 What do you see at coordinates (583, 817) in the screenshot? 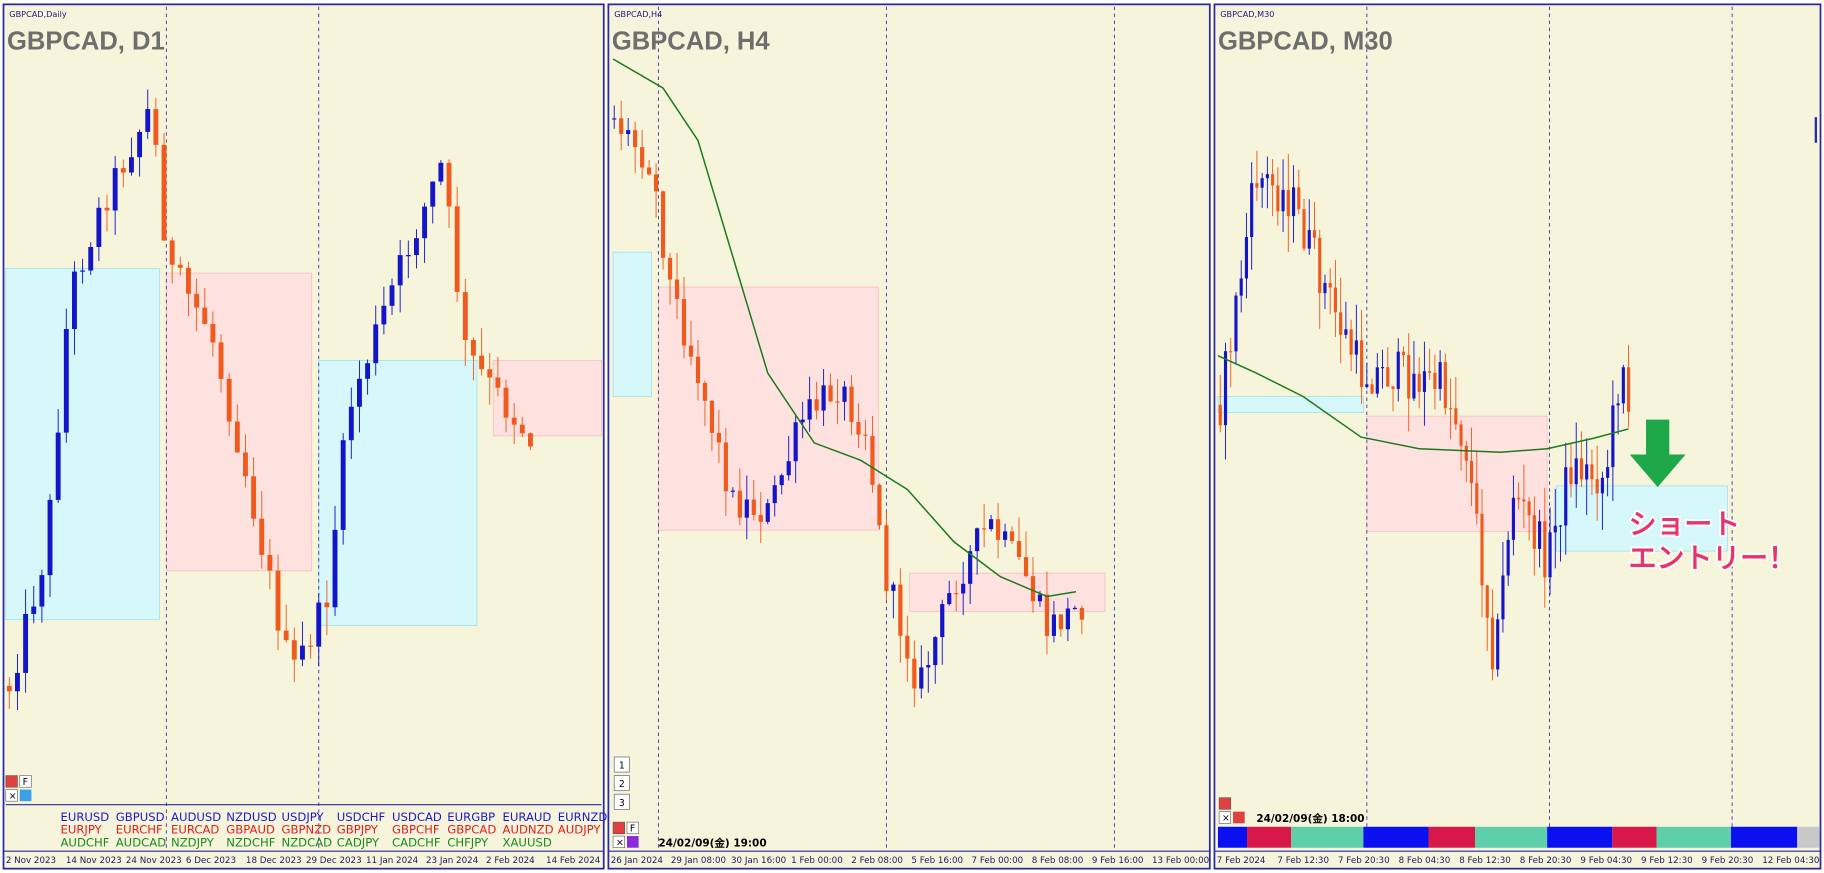
I see `symbol-button: EURNZD` at bounding box center [583, 817].